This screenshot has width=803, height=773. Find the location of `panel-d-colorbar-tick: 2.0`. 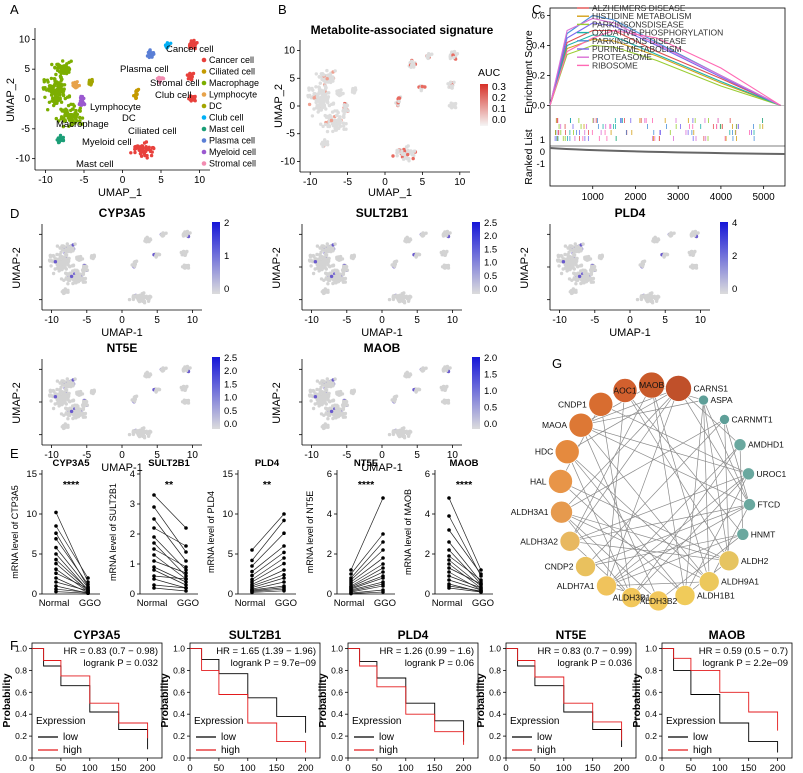

panel-d-colorbar-tick: 2.0 is located at coordinates (490, 236).